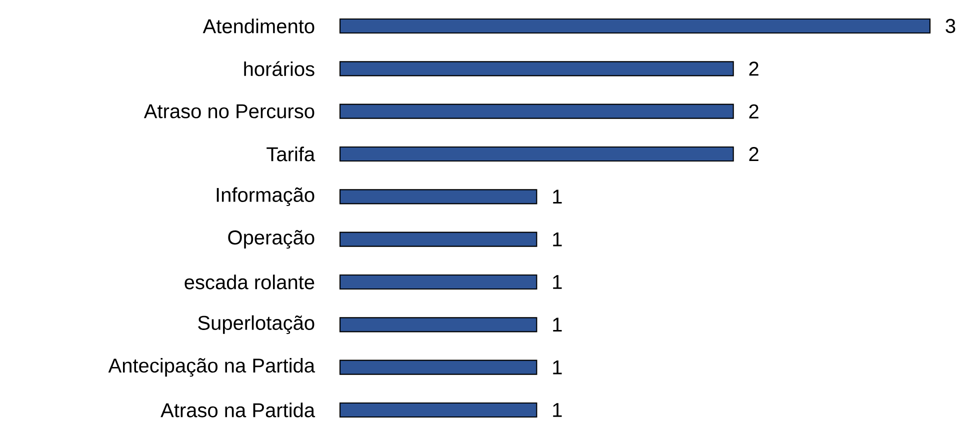 The width and height of the screenshot is (963, 423). I want to click on y-tick-label: horários, so click(279, 68).